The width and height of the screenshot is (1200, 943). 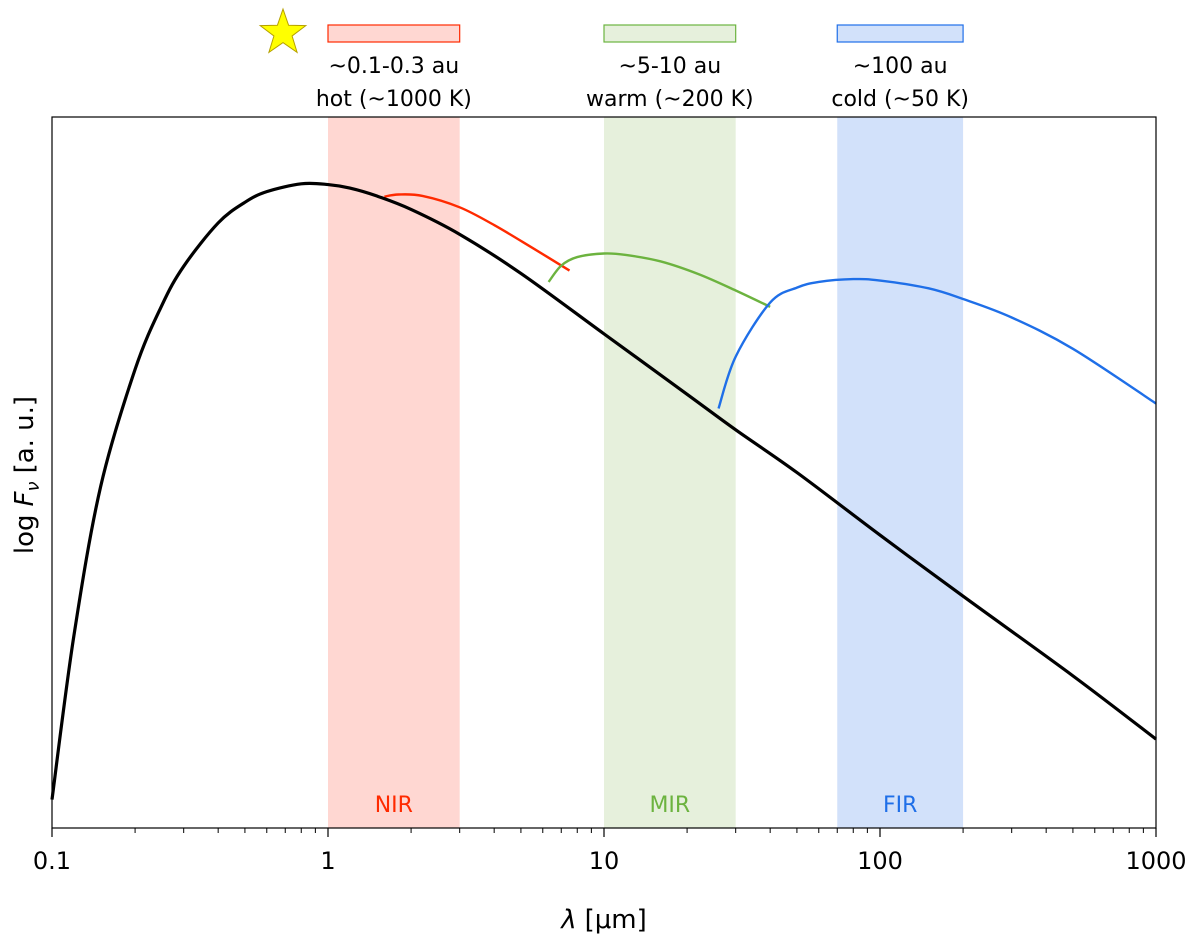 I want to click on band-label-fir: FIR, so click(x=900, y=805).